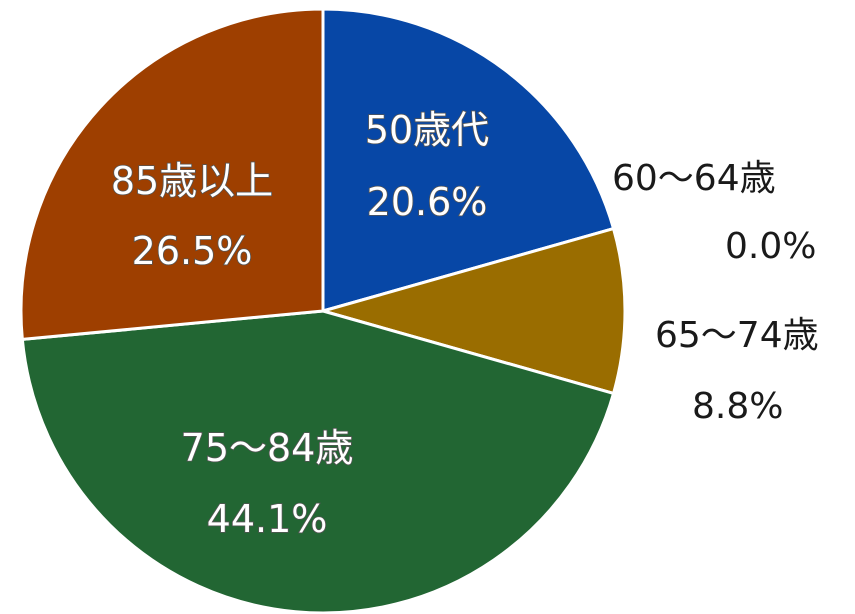 This screenshot has width=855, height=614. What do you see at coordinates (192, 181) in the screenshot?
I see `label-85-plus-name: 85歳以上` at bounding box center [192, 181].